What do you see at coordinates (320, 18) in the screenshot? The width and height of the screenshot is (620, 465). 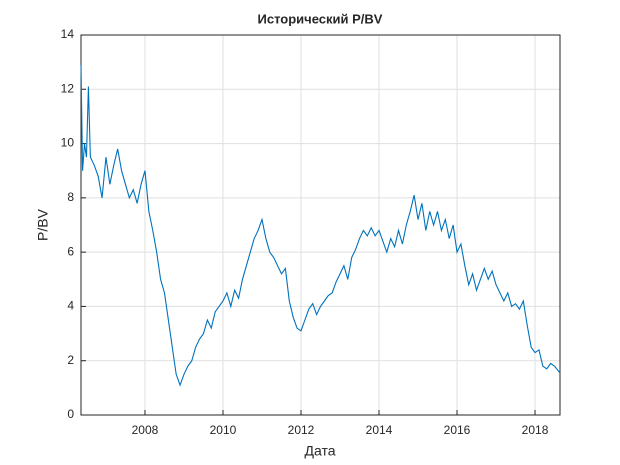 I see `chart-title: Исторический P/BV` at bounding box center [320, 18].